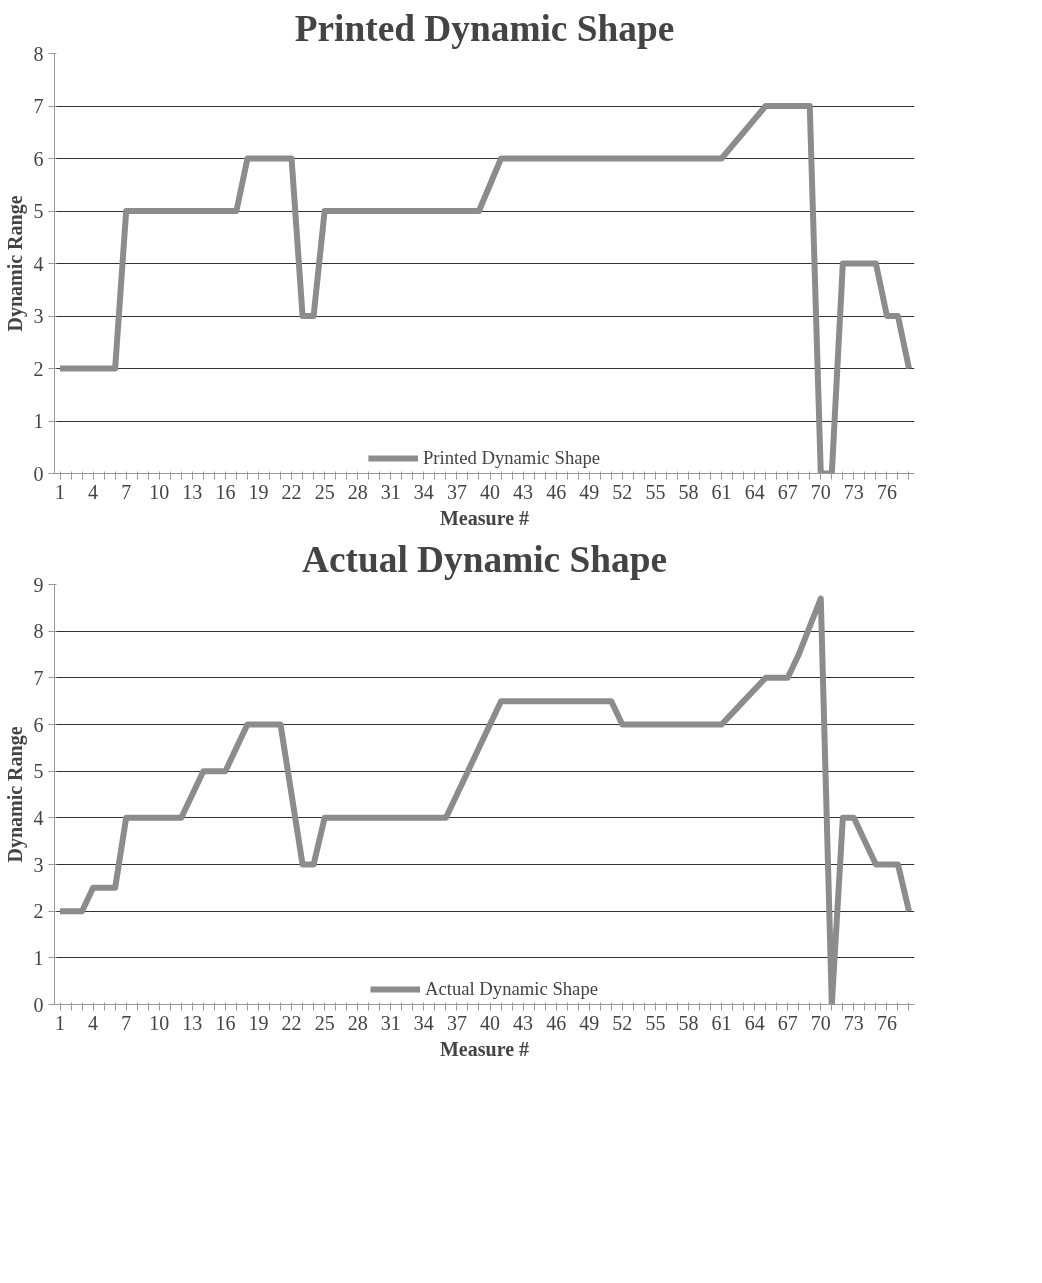  What do you see at coordinates (484, 28) in the screenshot?
I see `chart-title: Printed Dynamic Shape` at bounding box center [484, 28].